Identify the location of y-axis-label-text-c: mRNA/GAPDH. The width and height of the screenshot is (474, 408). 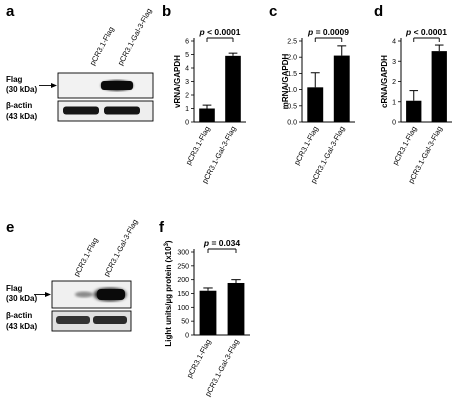
(285, 82).